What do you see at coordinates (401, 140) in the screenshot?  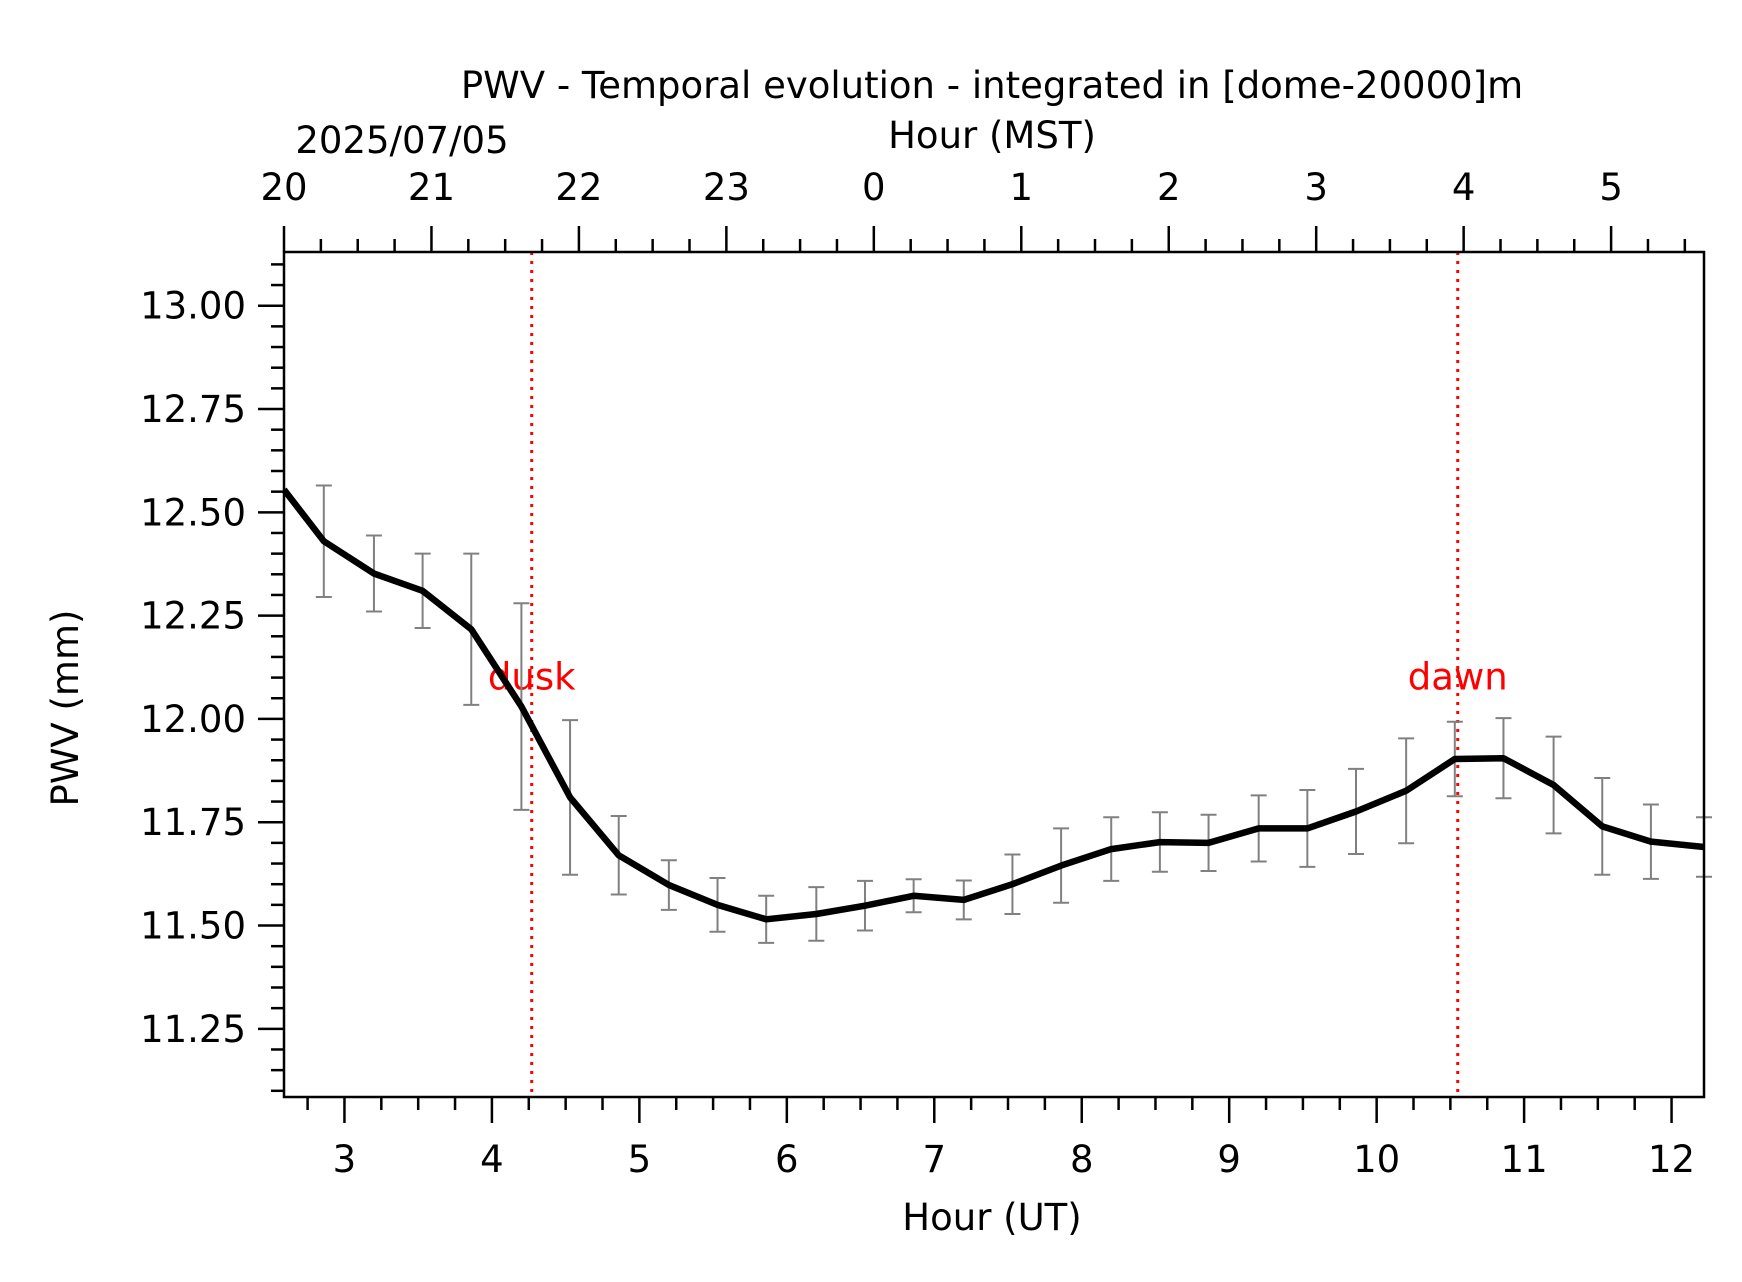 I see `date-label: 2025/07/05` at bounding box center [401, 140].